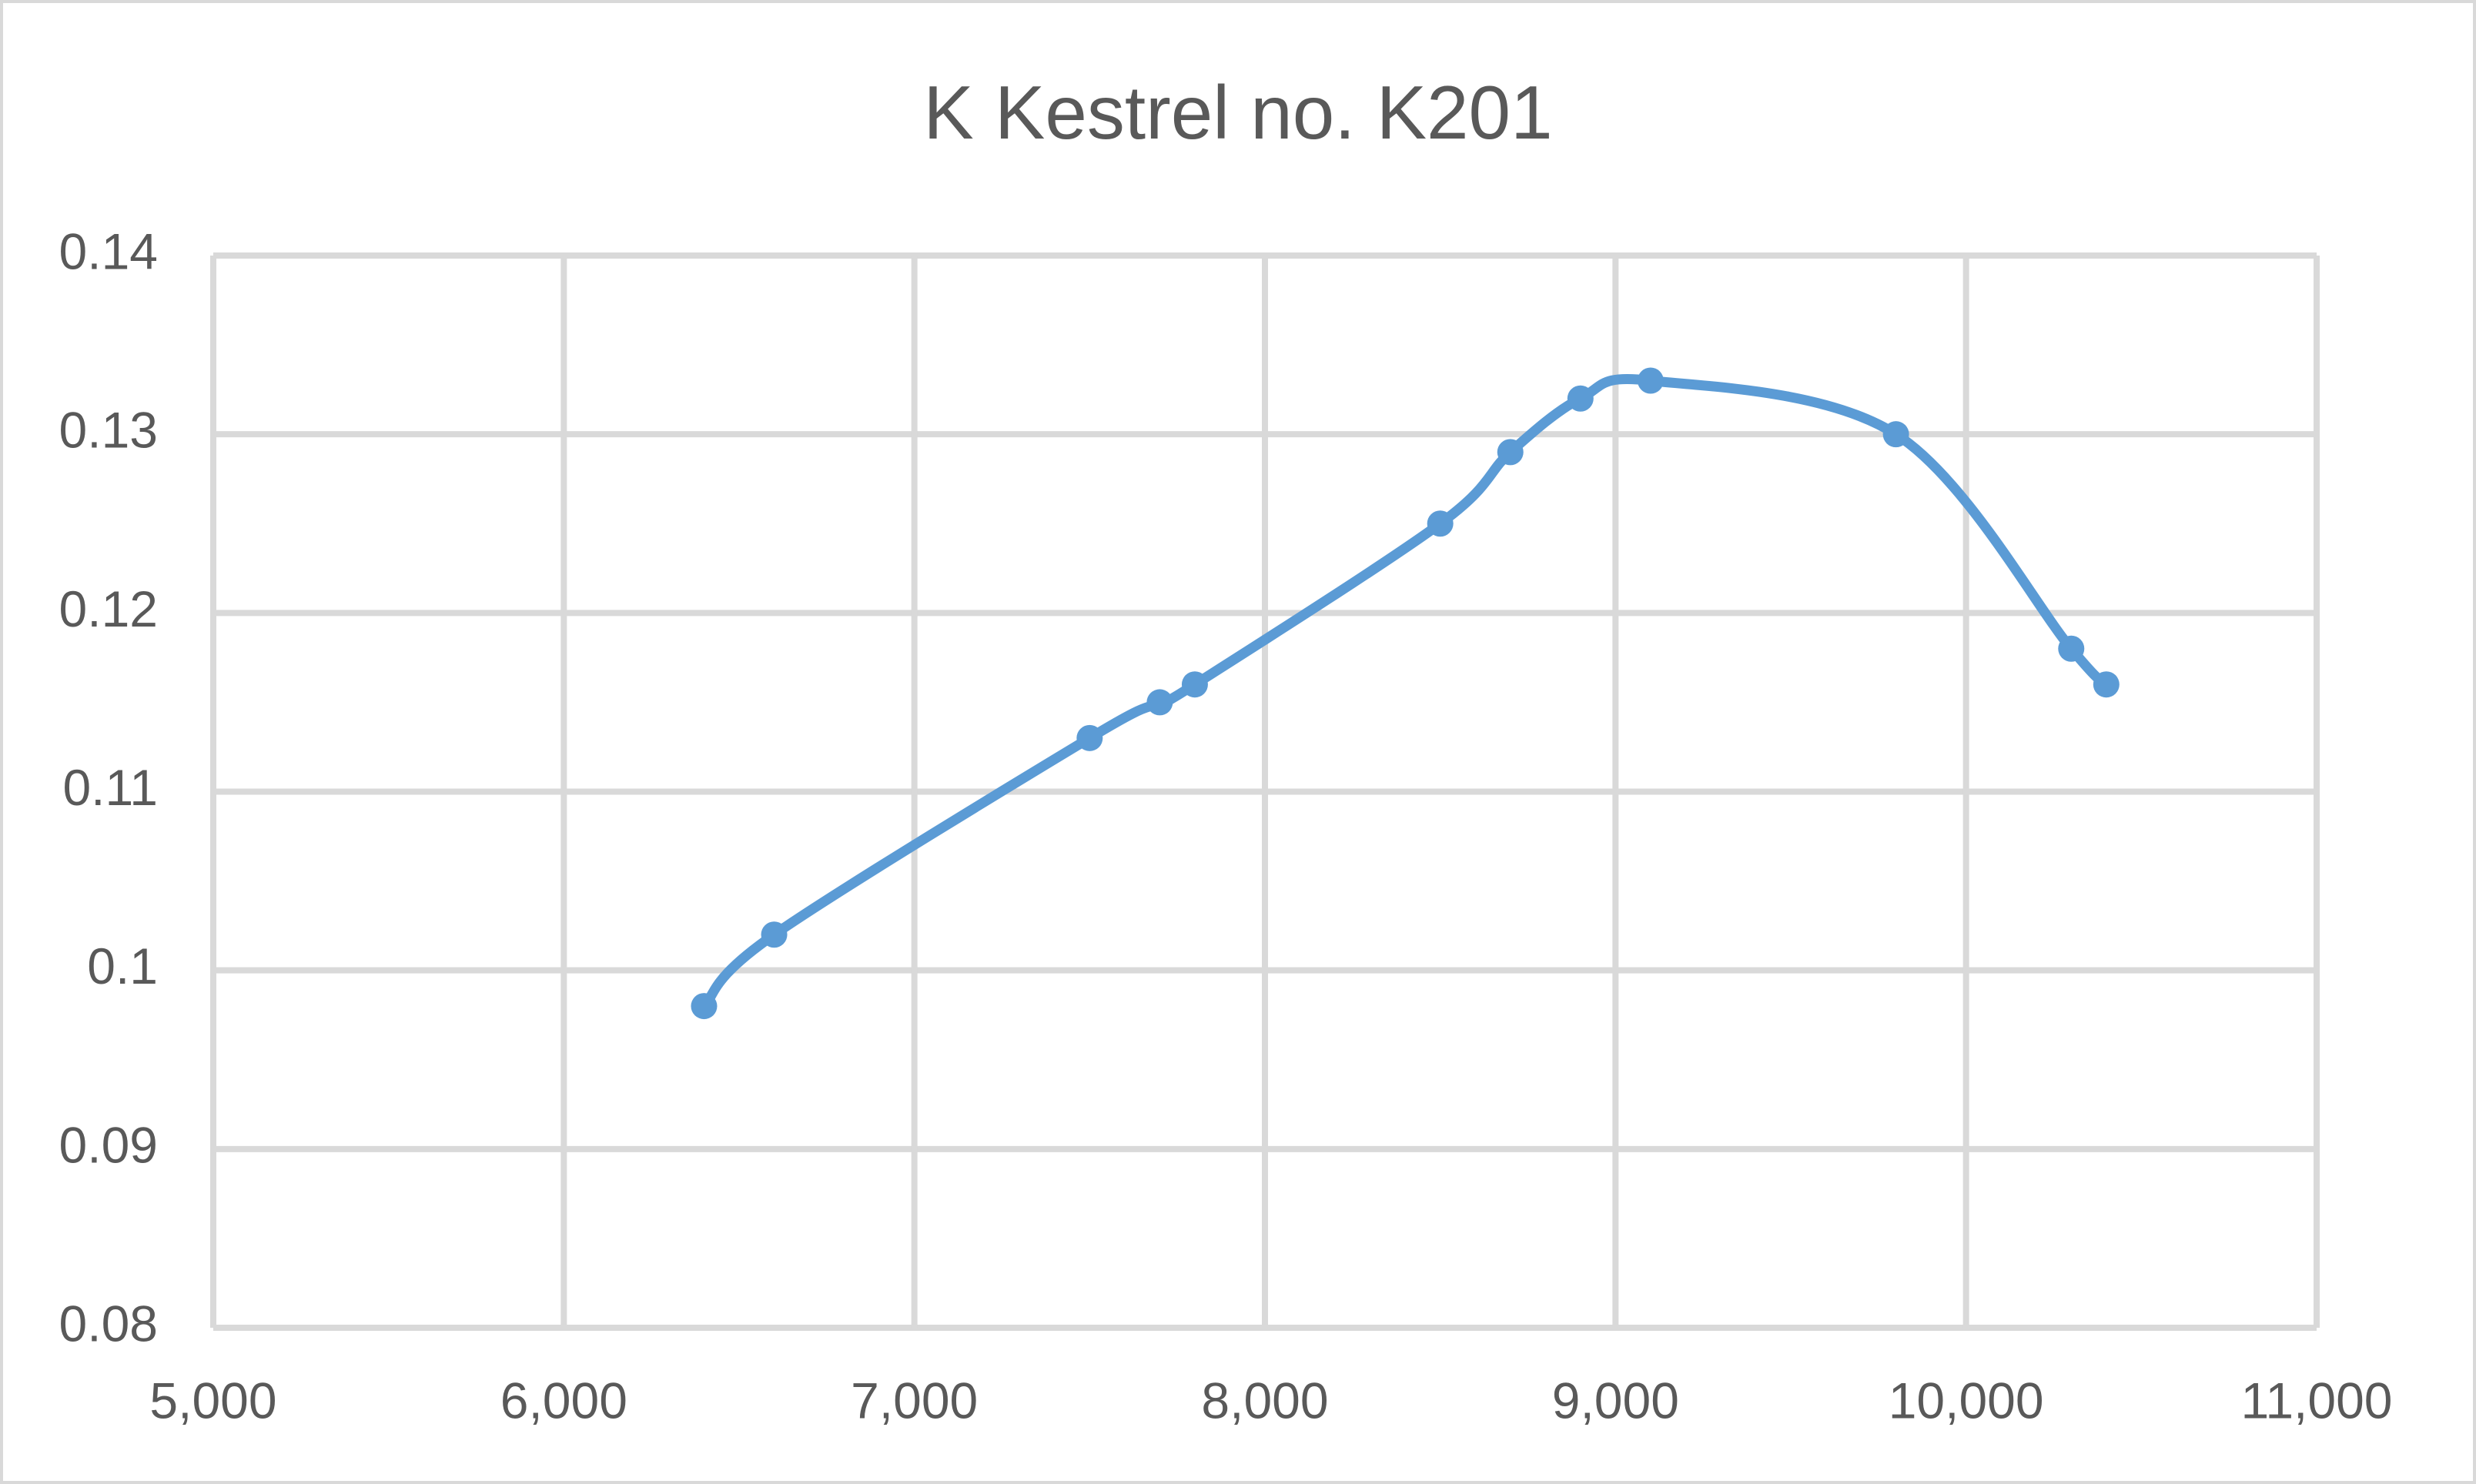 Image resolution: width=2476 pixels, height=1484 pixels. I want to click on y-tick-label: 0.1, so click(123, 966).